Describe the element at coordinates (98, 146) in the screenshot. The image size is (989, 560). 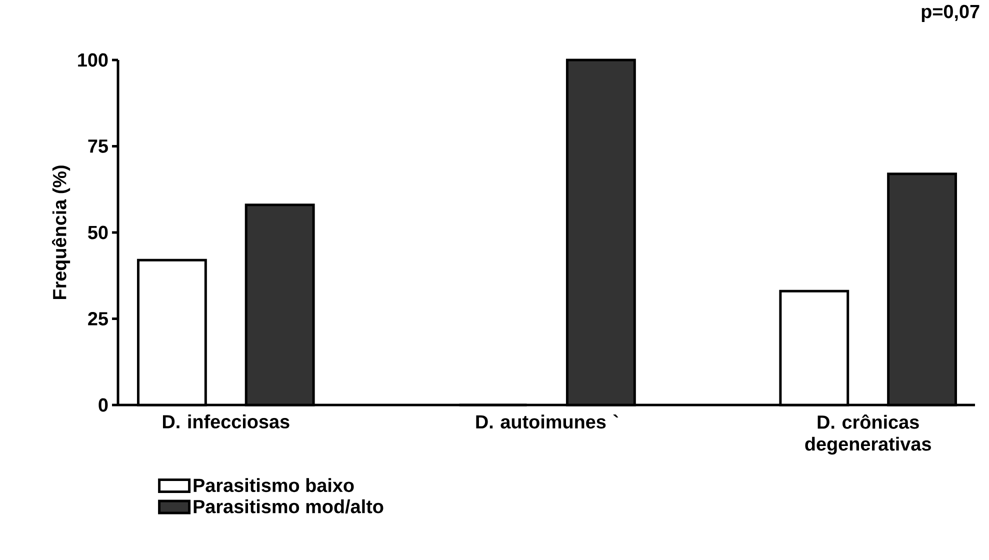
I see `y-tick-label: 75` at that location.